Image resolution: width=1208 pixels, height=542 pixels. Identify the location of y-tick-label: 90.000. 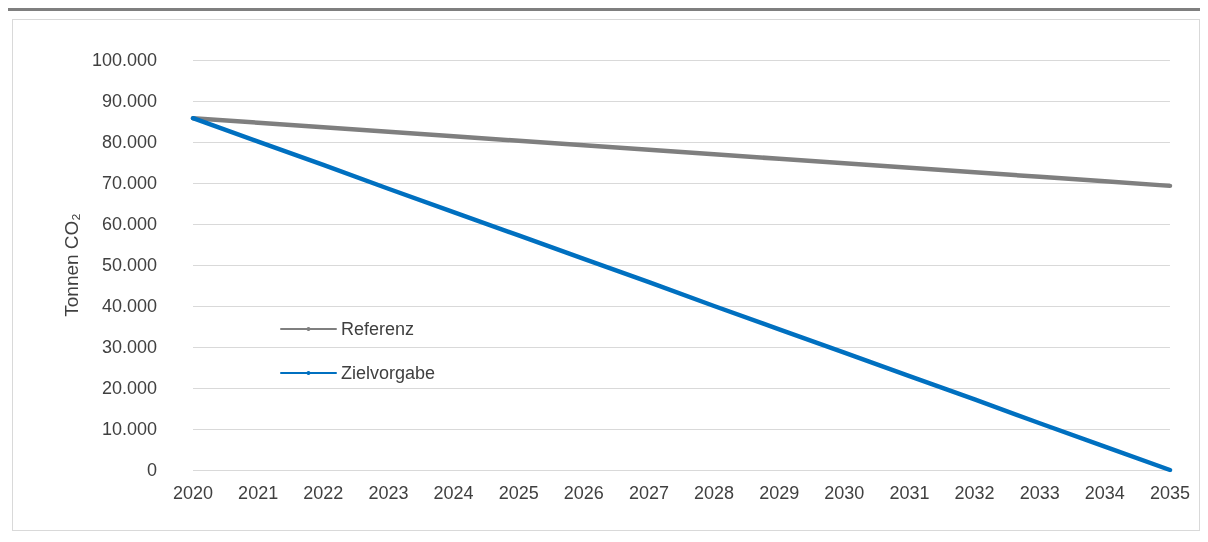
(129, 101).